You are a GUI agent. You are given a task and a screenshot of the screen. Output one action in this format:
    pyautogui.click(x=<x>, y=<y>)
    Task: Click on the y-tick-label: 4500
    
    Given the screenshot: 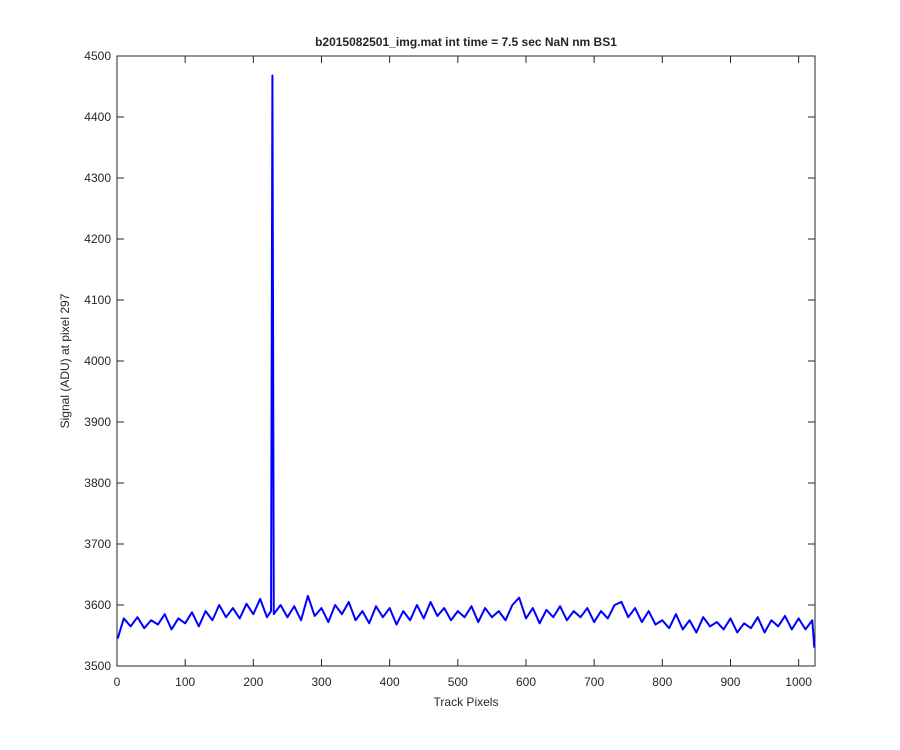 What is the action you would take?
    pyautogui.click(x=97, y=56)
    